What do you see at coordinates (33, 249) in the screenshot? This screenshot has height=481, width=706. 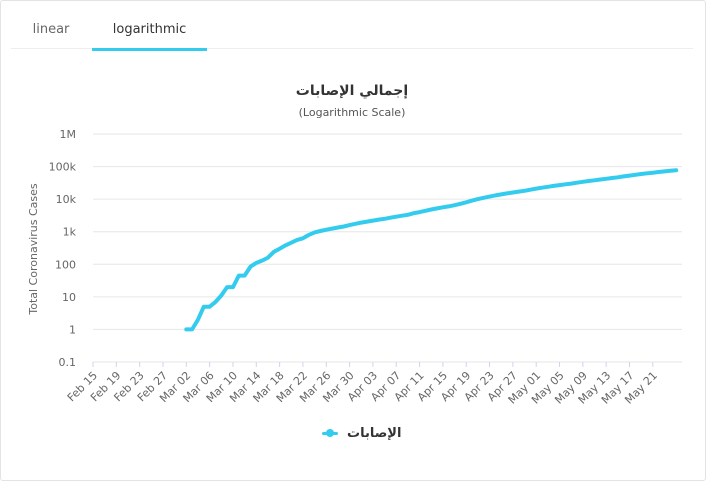 I see `y-axis-title: Total Coronavirus Cases` at bounding box center [33, 249].